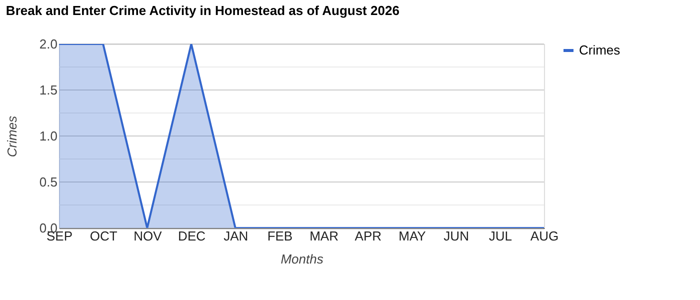  I want to click on x-tick-label: OCT, so click(104, 236).